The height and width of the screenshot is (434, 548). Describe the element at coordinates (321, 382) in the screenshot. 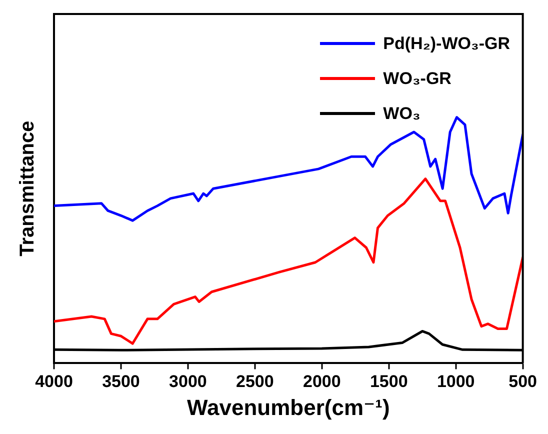

I see `x-tick-label: 2000` at that location.